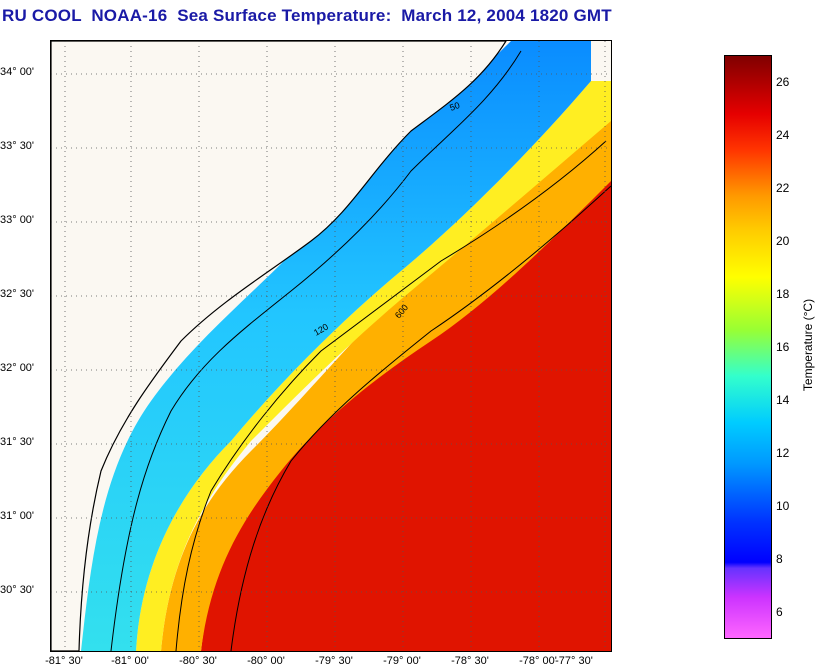 The width and height of the screenshot is (816, 672). Describe the element at coordinates (783, 453) in the screenshot. I see `colorbar-tick-12: 12` at that location.